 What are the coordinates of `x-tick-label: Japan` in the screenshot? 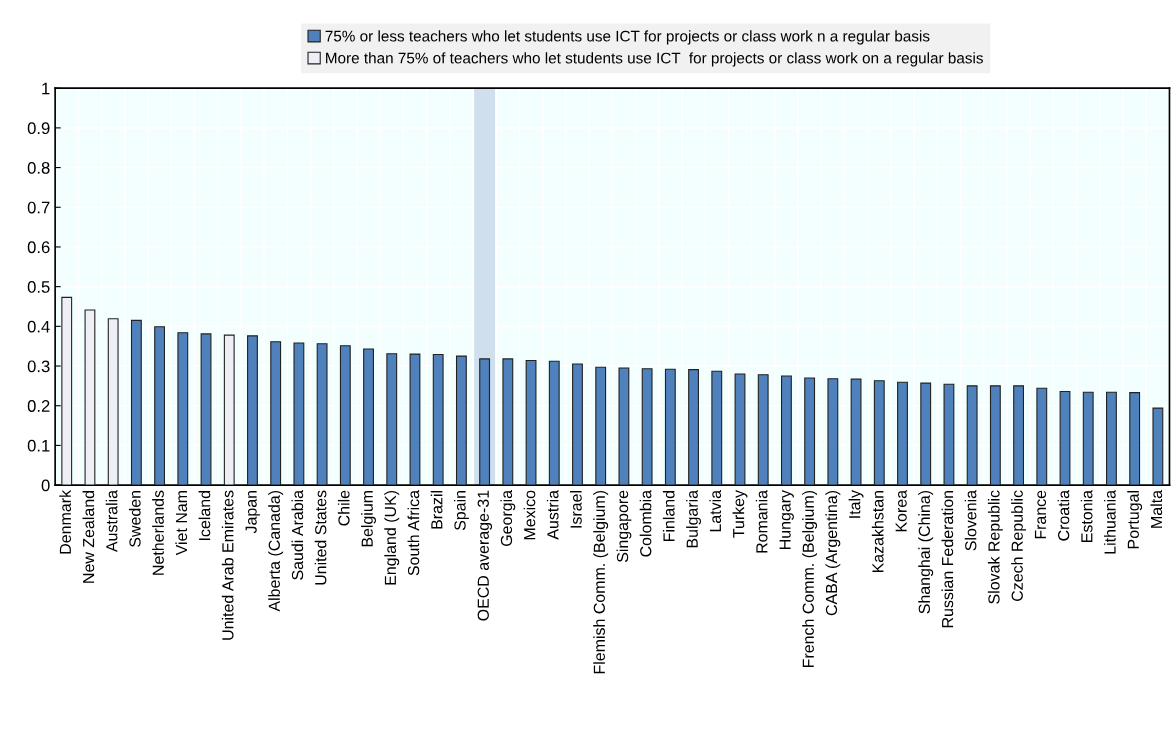 It's located at (252, 512).